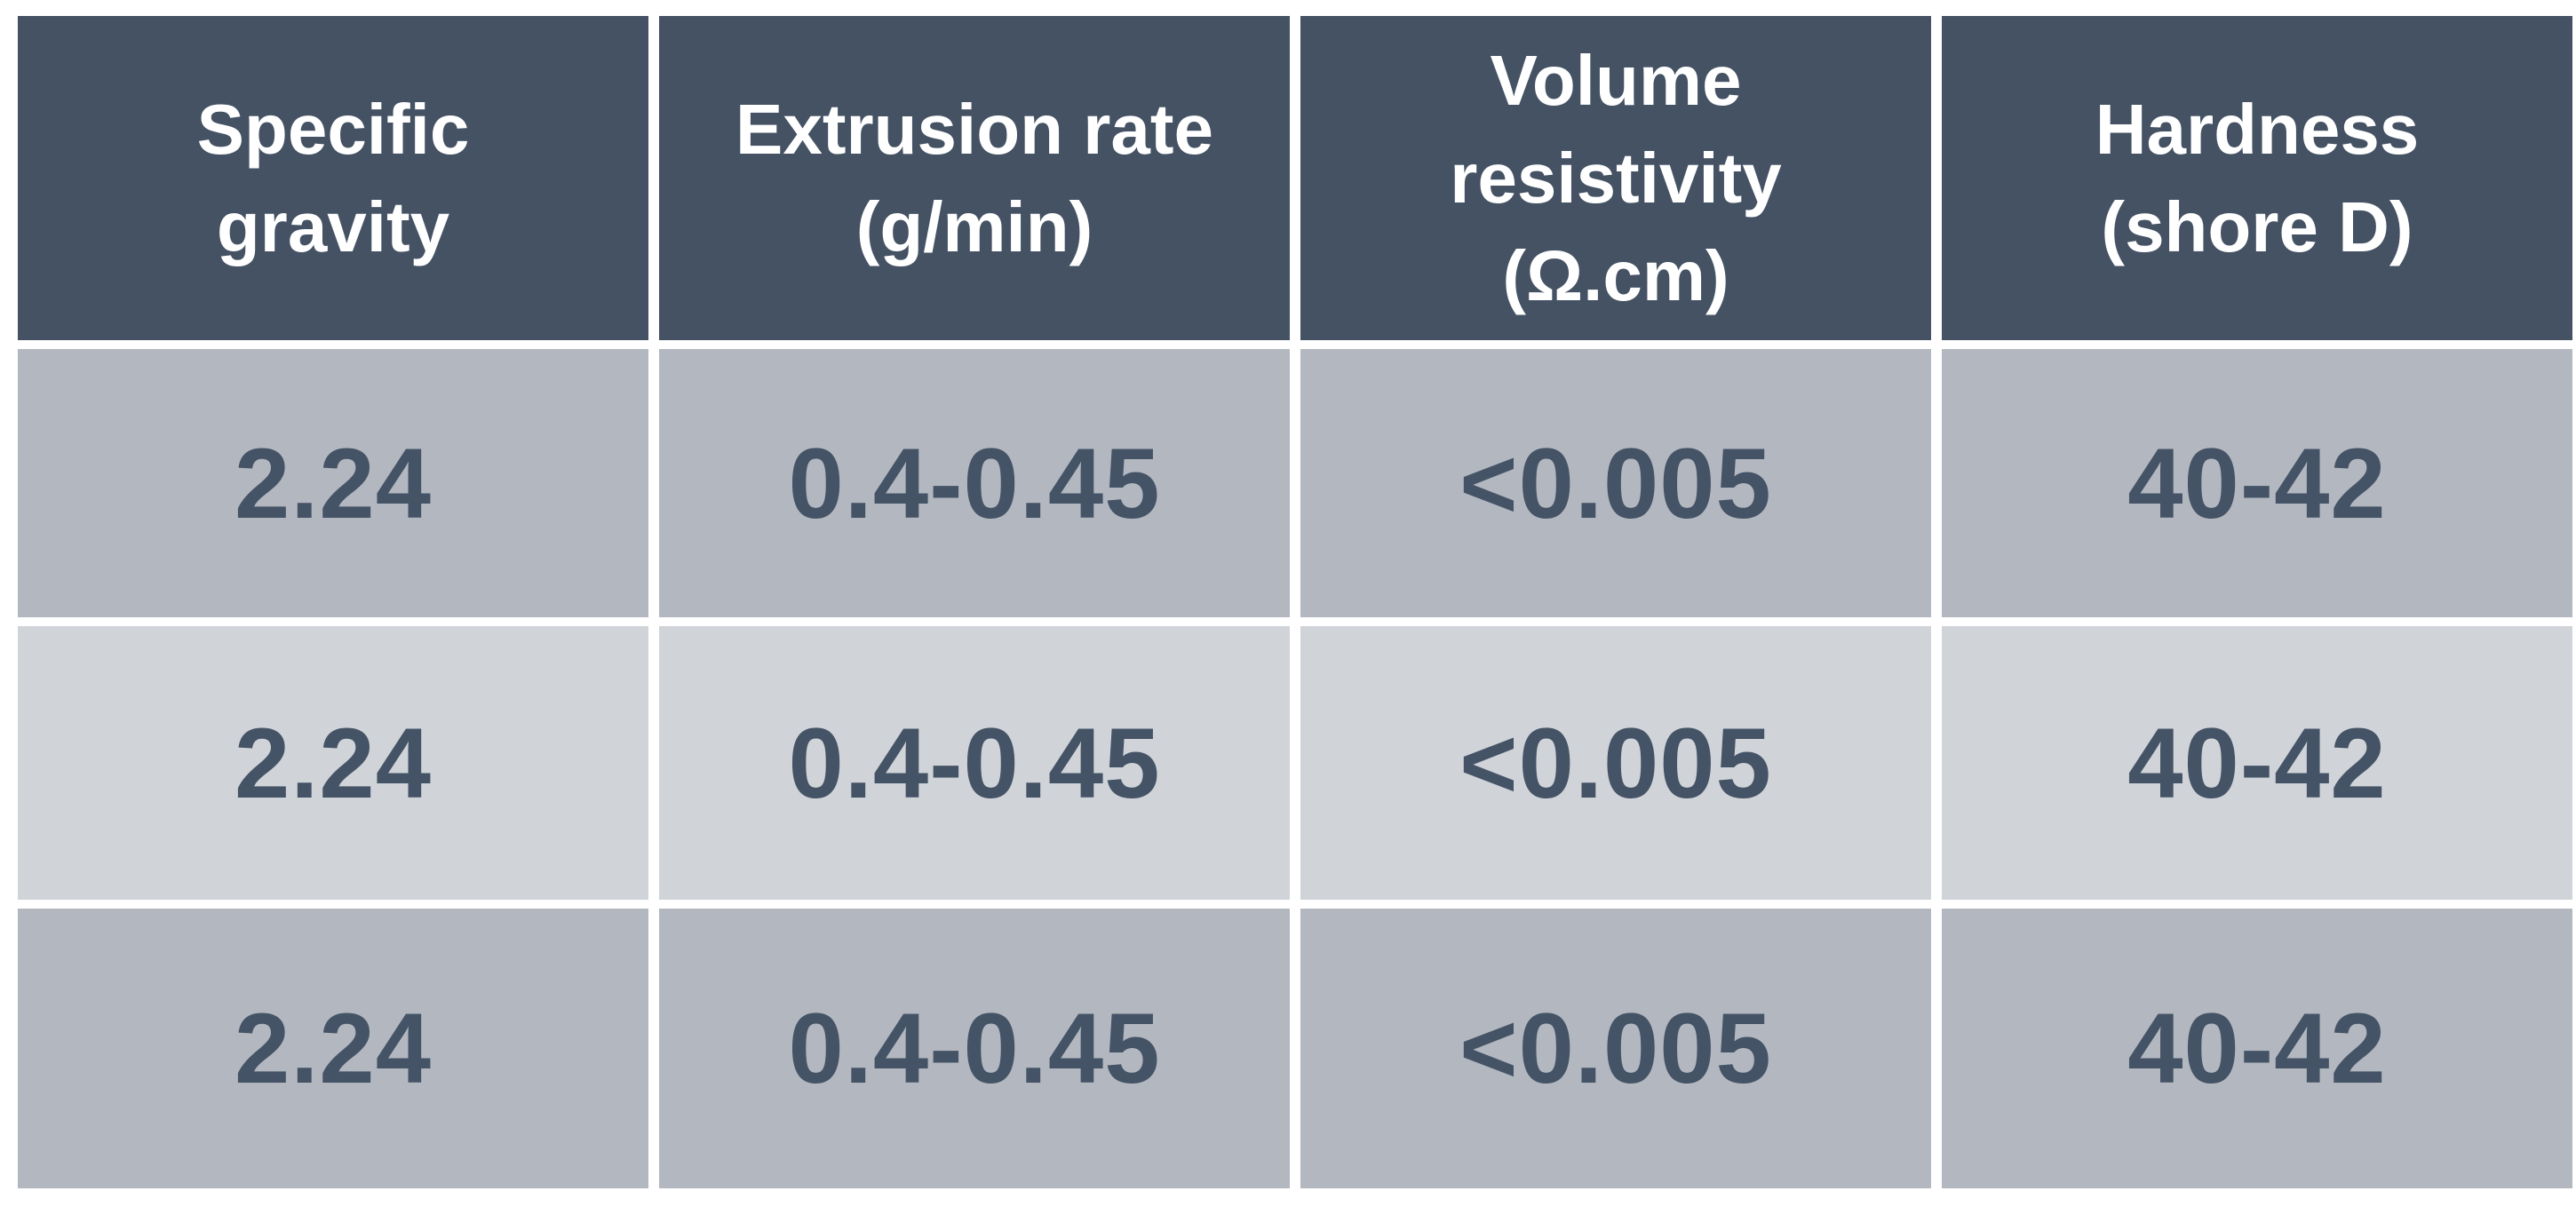 The image size is (2576, 1207). Describe the element at coordinates (333, 178) in the screenshot. I see `column-header-specific-gravity: Specific gravity` at that location.